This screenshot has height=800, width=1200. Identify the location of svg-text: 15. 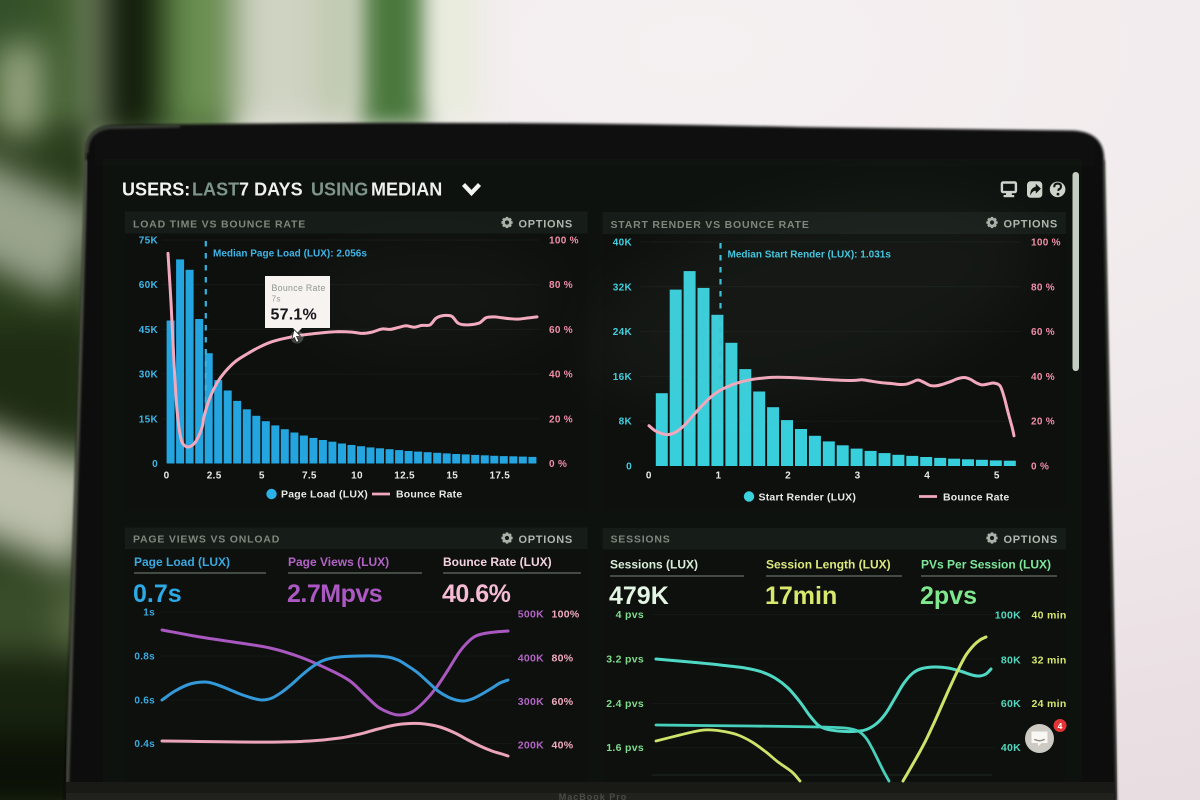
(452, 476).